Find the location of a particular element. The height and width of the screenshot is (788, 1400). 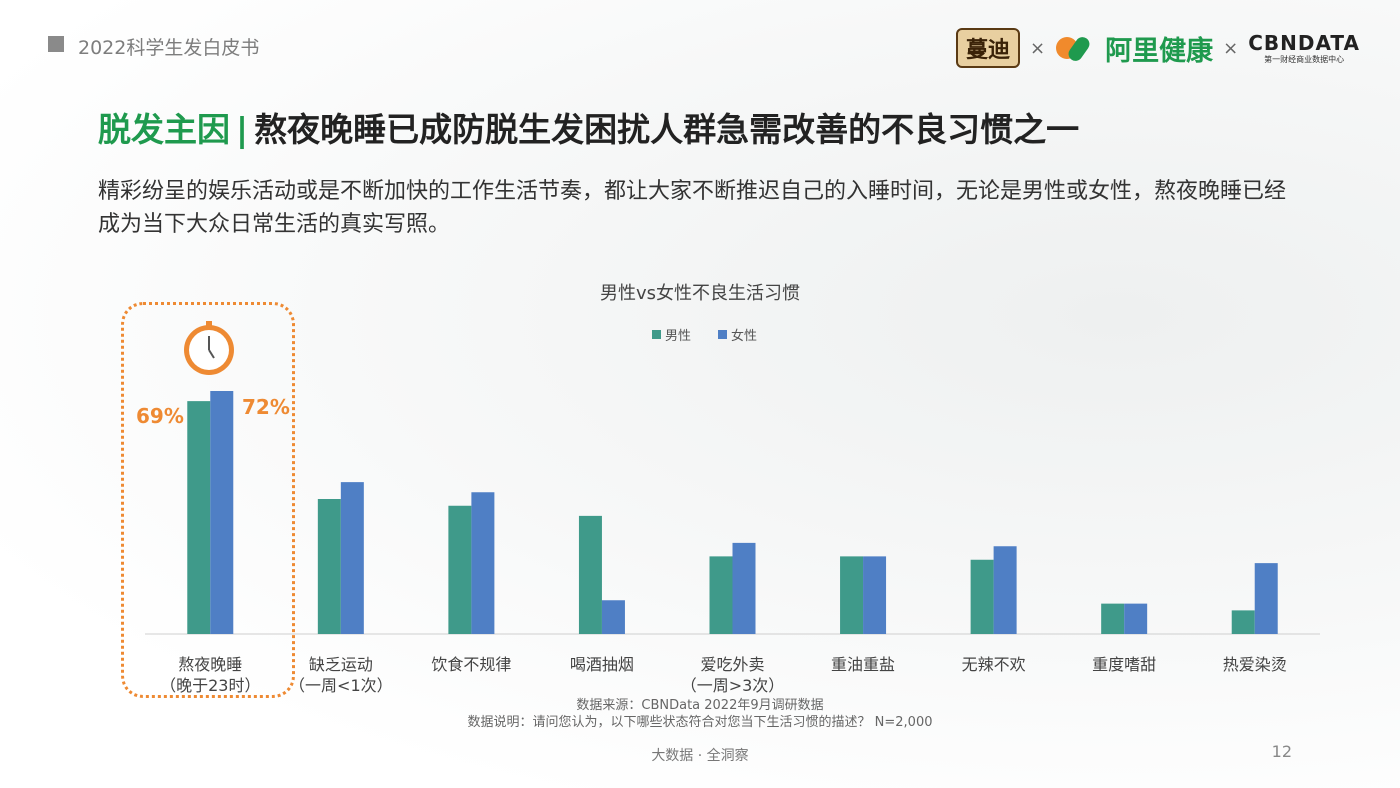

category-label: 缺乏运动 is located at coordinates (341, 664).